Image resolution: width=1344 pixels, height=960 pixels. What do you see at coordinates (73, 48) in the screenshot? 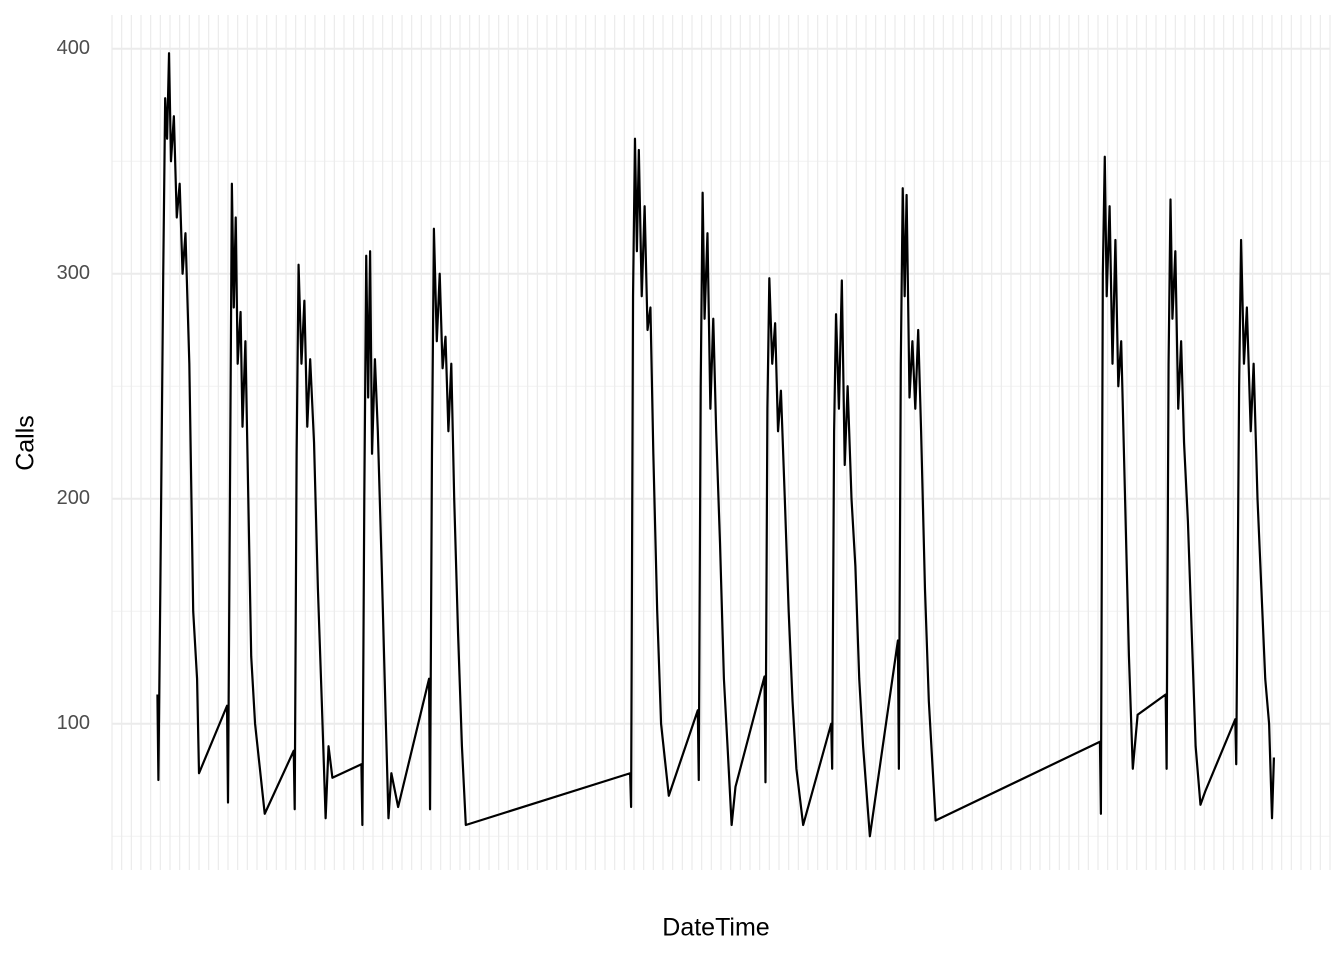
I see `y-tick-label: 400` at bounding box center [73, 48].